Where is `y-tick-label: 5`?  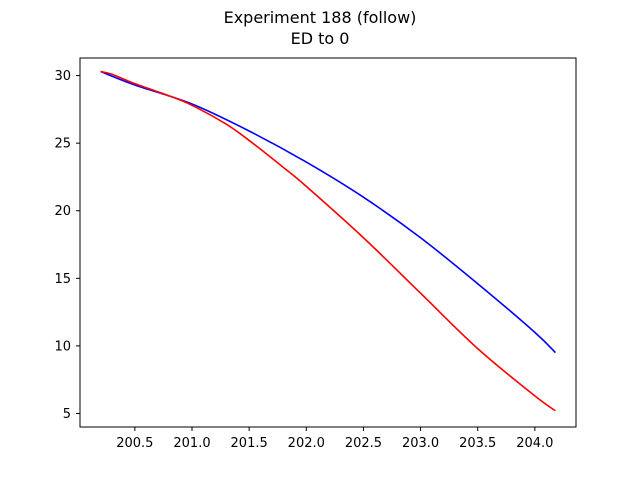
y-tick-label: 5 is located at coordinates (67, 414).